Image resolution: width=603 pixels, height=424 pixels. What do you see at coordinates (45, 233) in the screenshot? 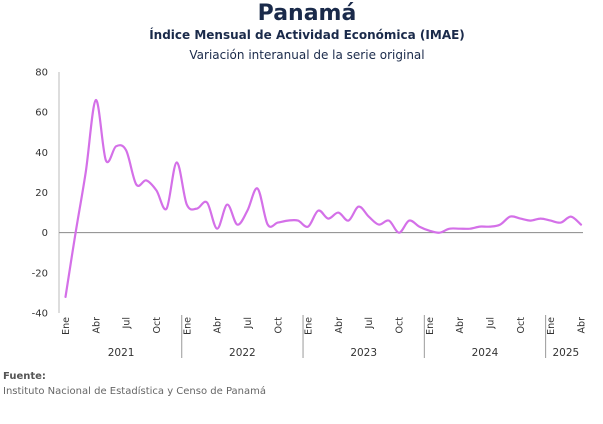
I see `y-tick-label: 0` at bounding box center [45, 233].